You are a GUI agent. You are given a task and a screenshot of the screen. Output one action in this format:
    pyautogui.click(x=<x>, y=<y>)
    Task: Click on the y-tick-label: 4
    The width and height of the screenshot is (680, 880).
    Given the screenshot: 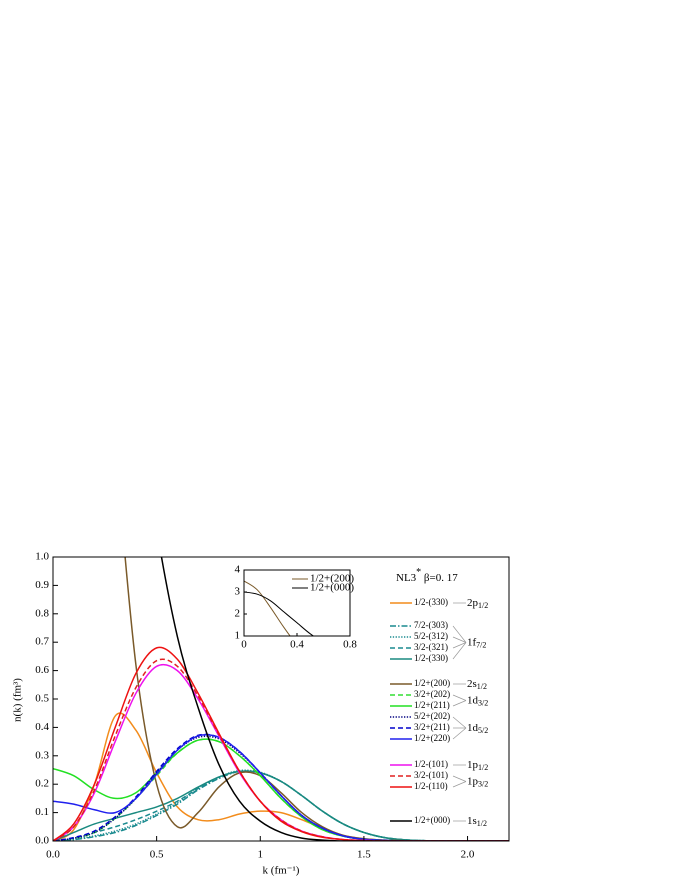 What is the action you would take?
    pyautogui.click(x=238, y=570)
    